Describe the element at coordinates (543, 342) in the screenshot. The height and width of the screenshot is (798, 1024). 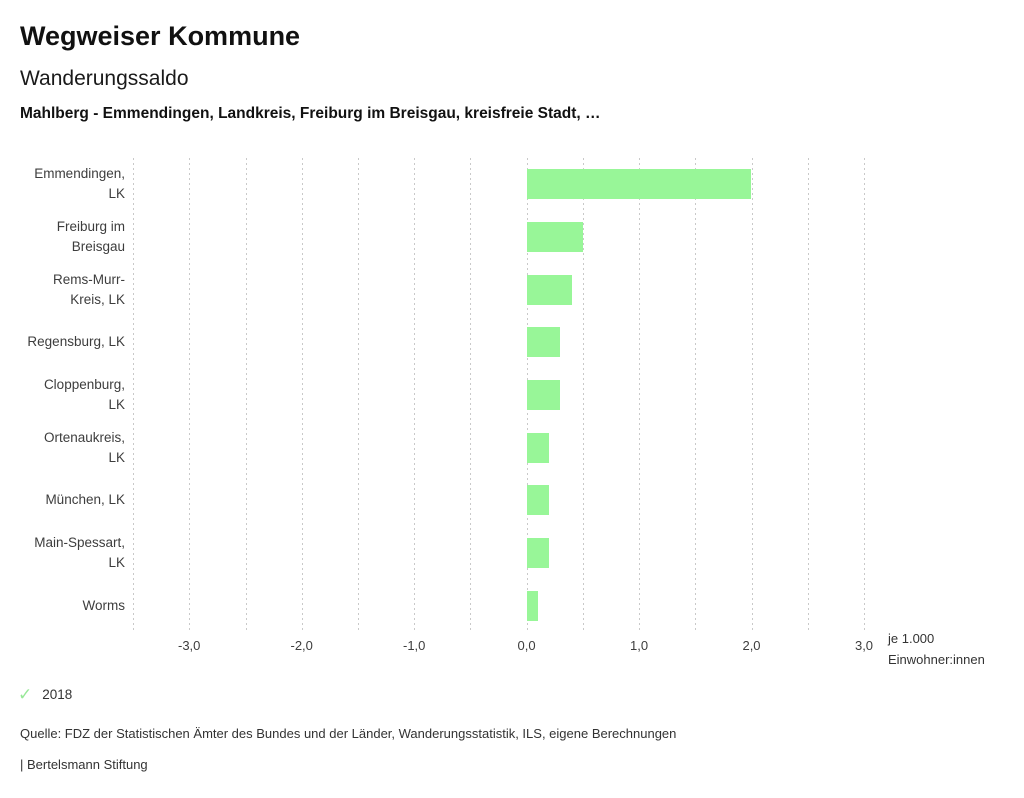
I see `bar-regensburg-lk` at that location.